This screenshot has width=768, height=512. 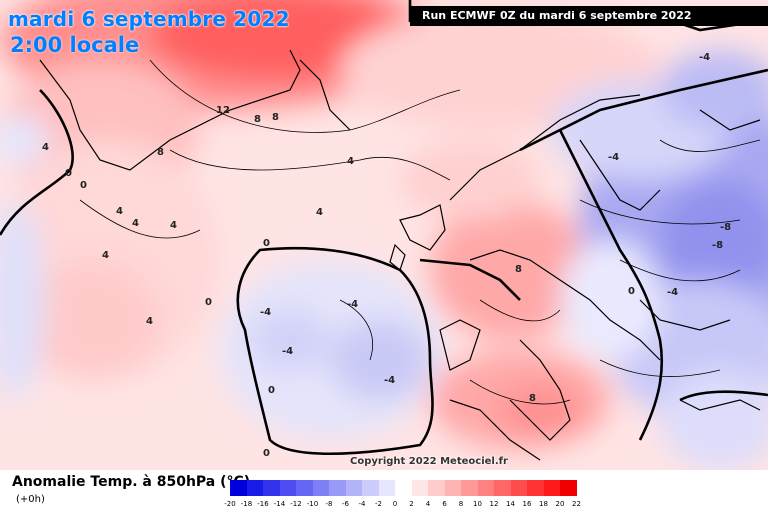 I want to click on colorbar-tick-label: -4, so click(x=362, y=504).